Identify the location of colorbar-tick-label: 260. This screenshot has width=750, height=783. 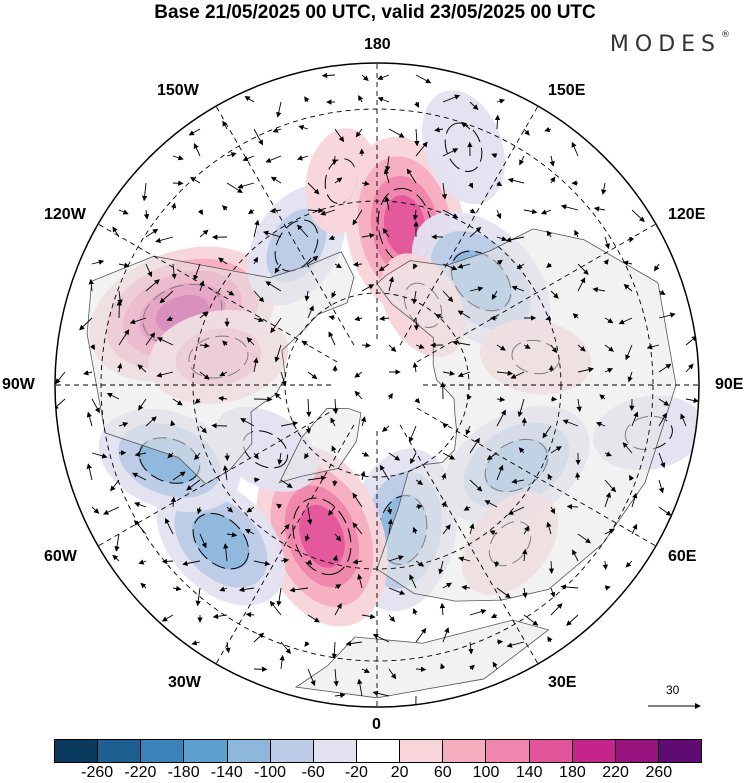
(659, 772).